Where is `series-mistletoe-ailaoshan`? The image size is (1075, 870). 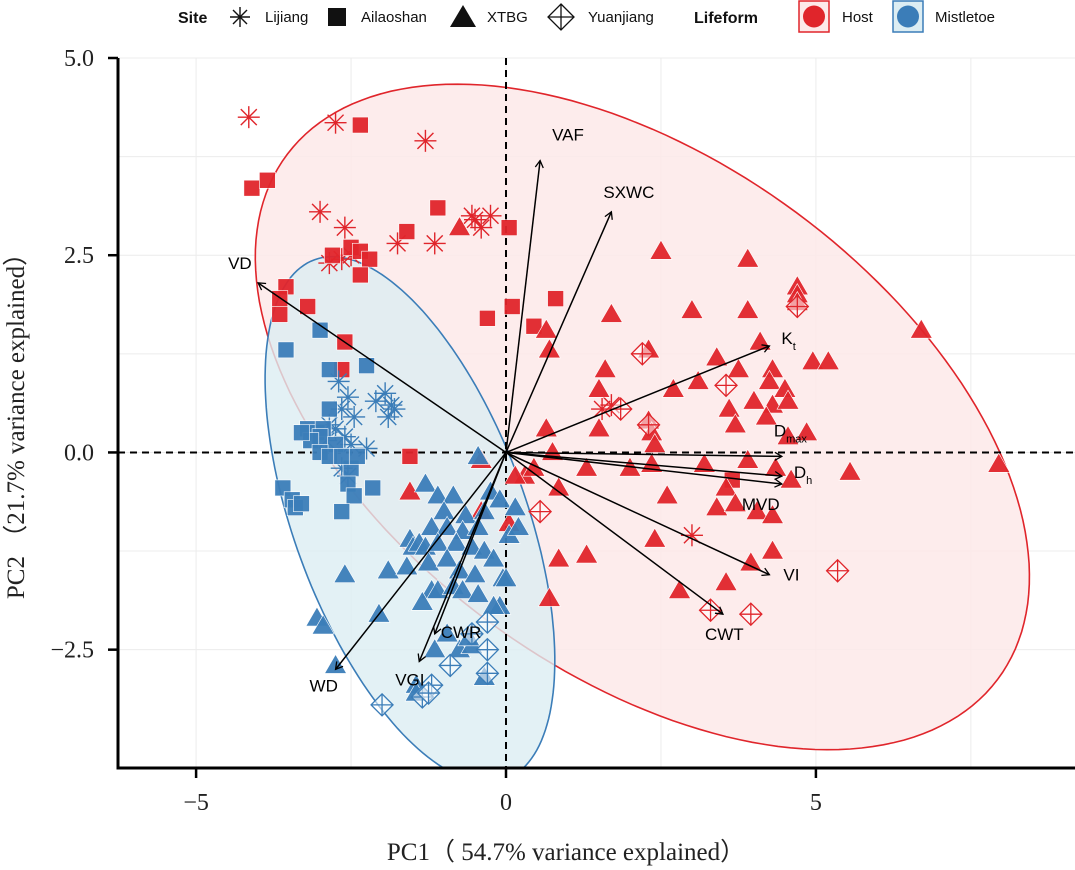
series-mistletoe-ailaoshan is located at coordinates (328, 420).